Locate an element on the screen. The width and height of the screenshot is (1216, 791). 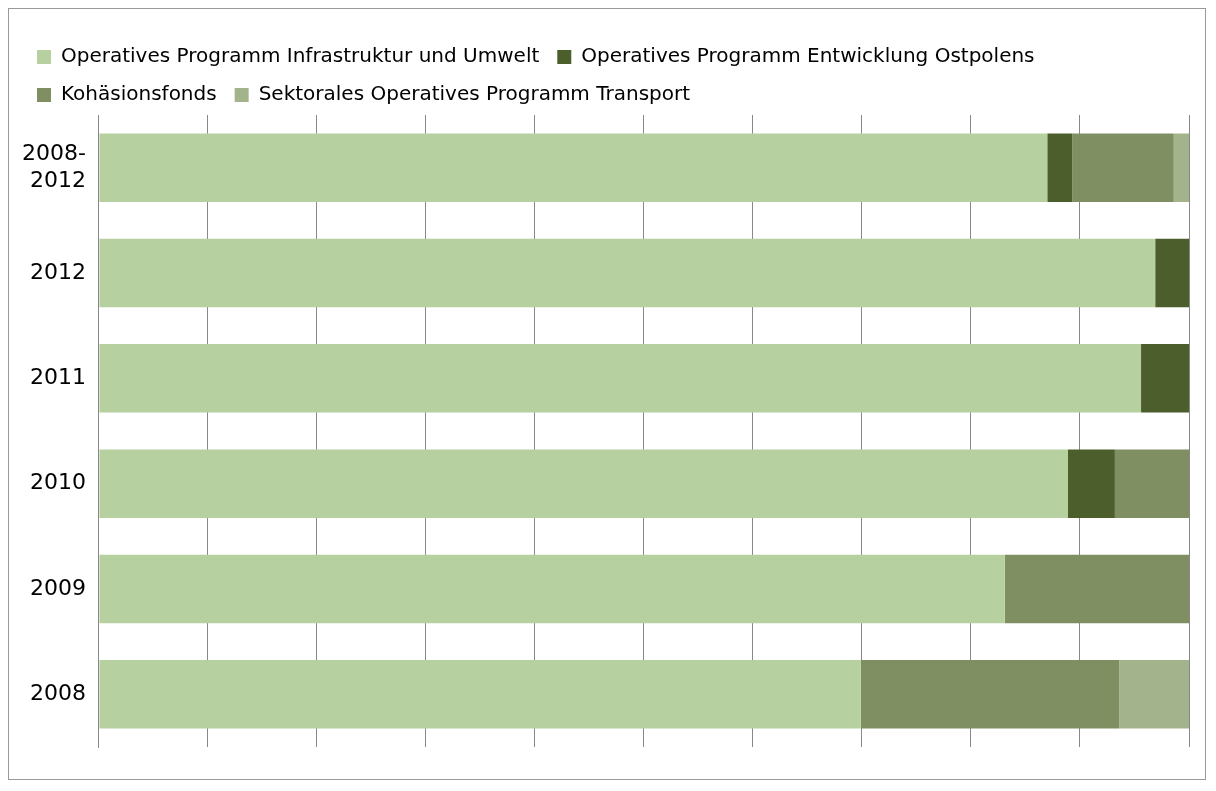
y-tick-label: 2012 is located at coordinates (57, 271).